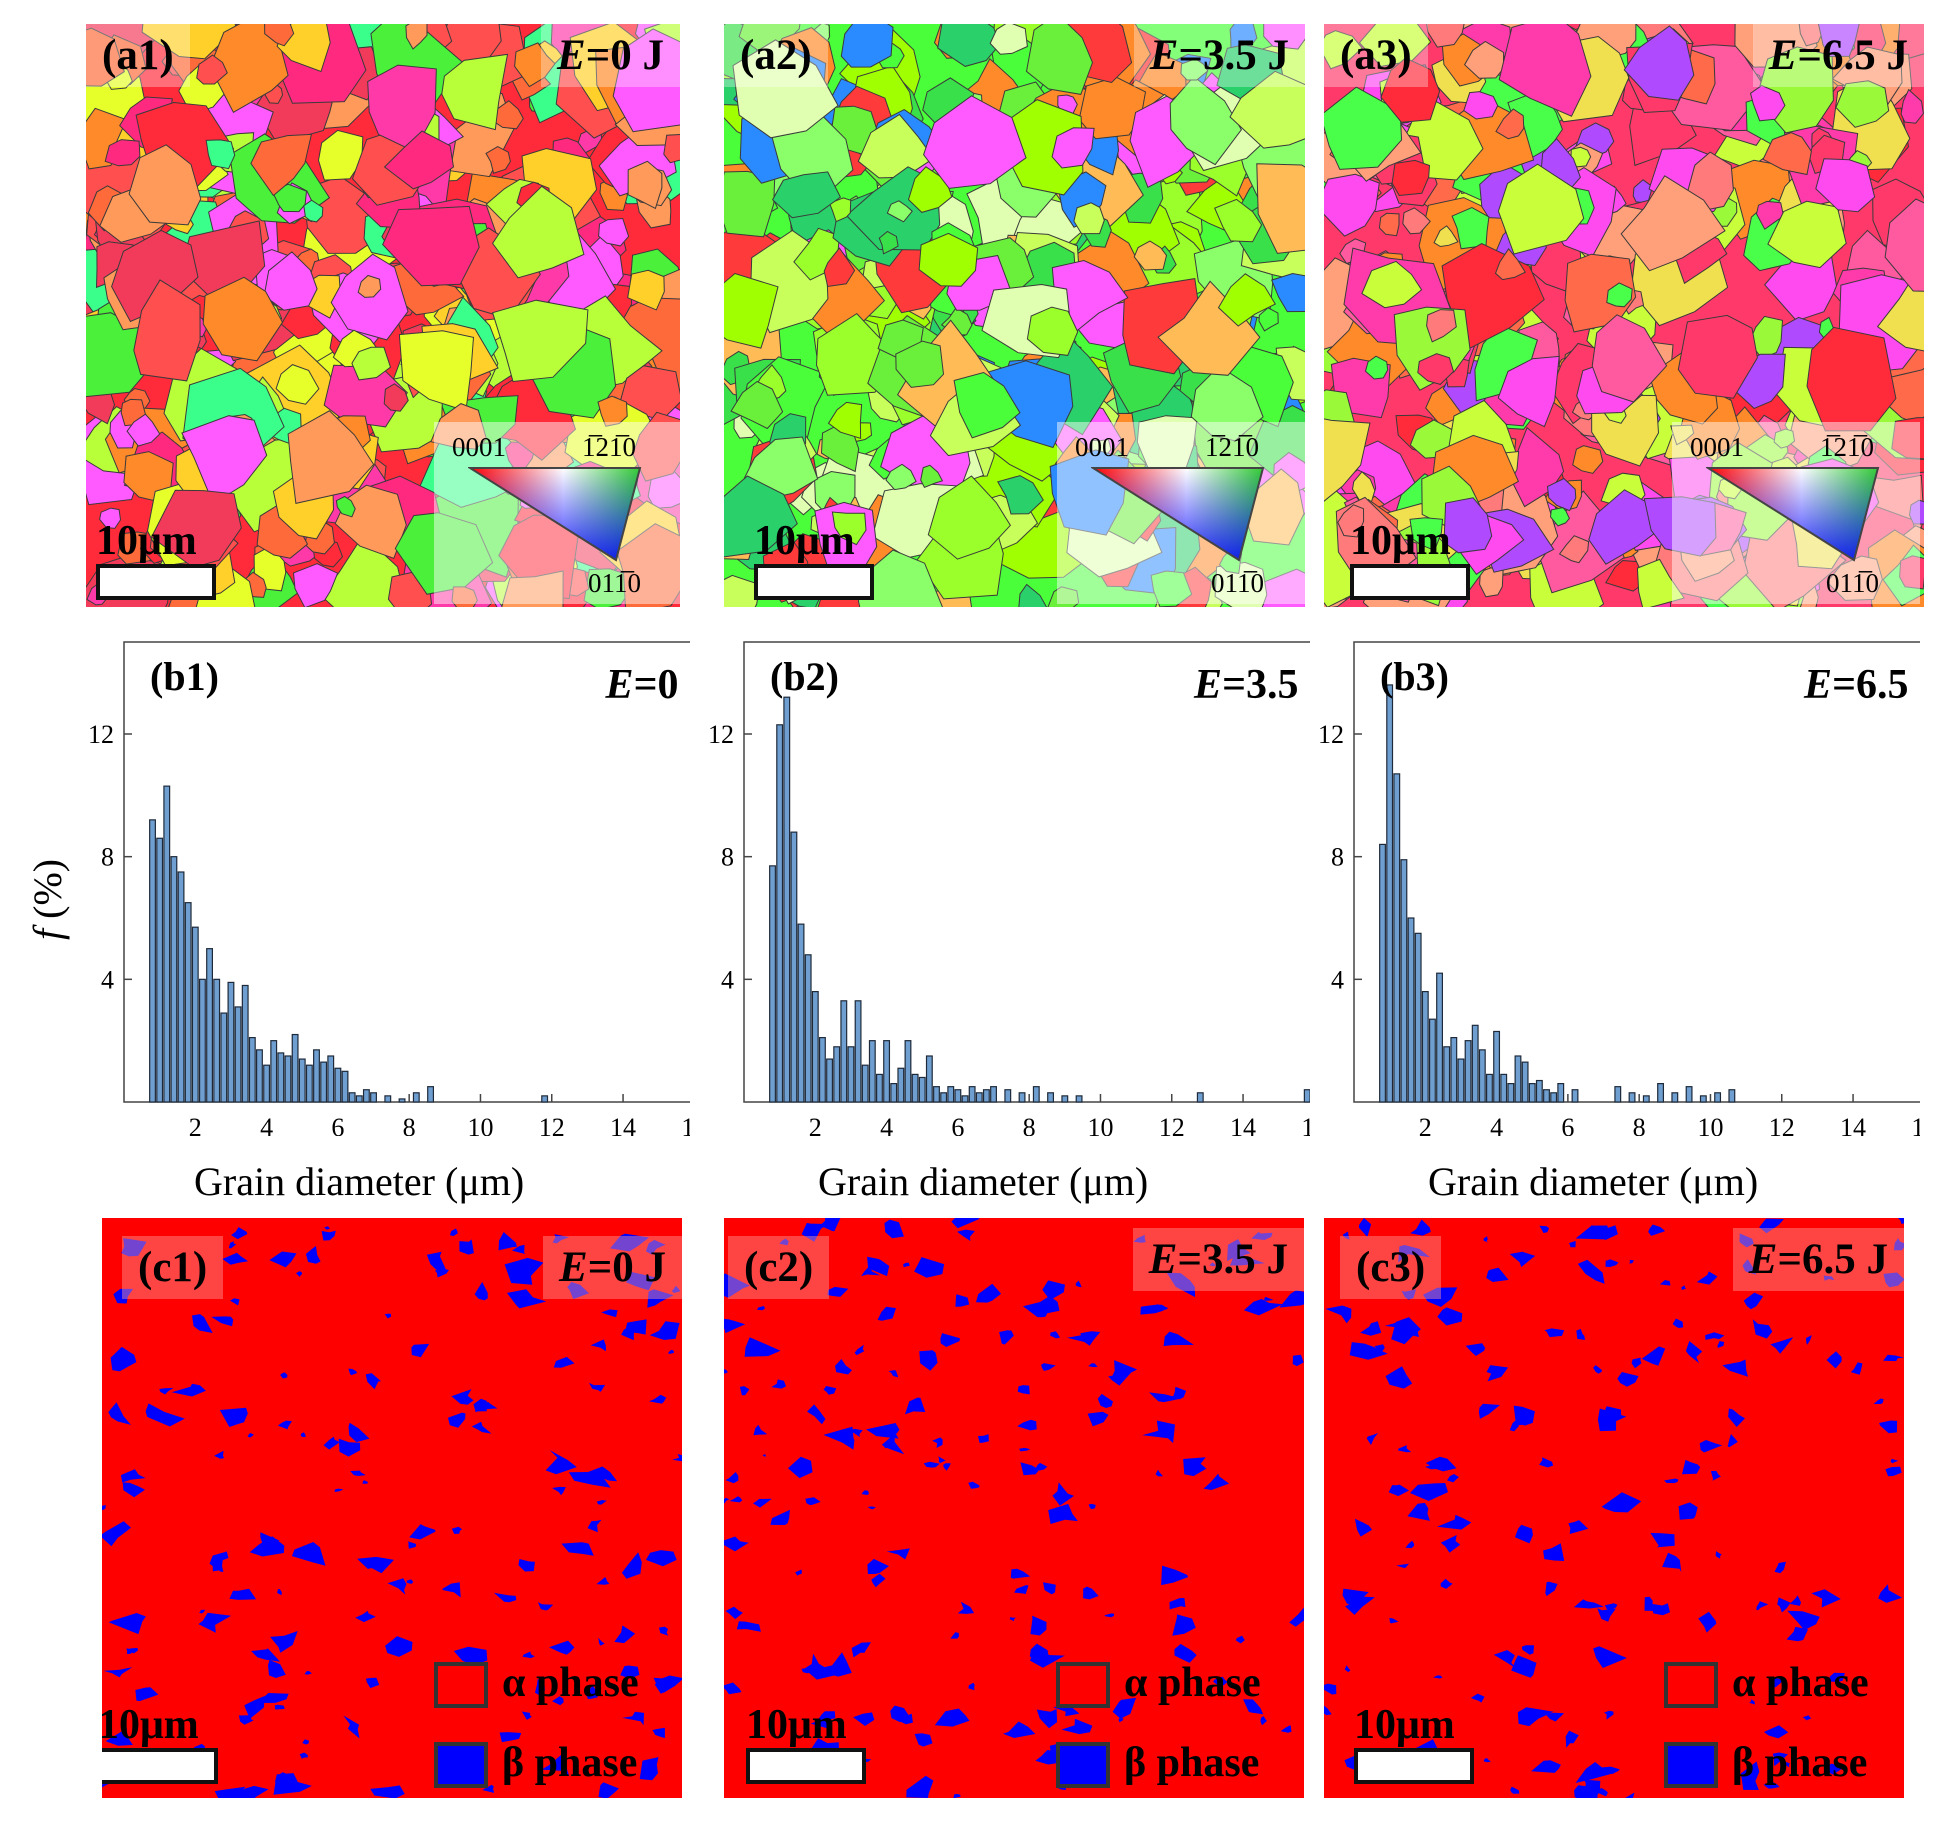  I want to click on legend-beta-swatch, so click(461, 1765).